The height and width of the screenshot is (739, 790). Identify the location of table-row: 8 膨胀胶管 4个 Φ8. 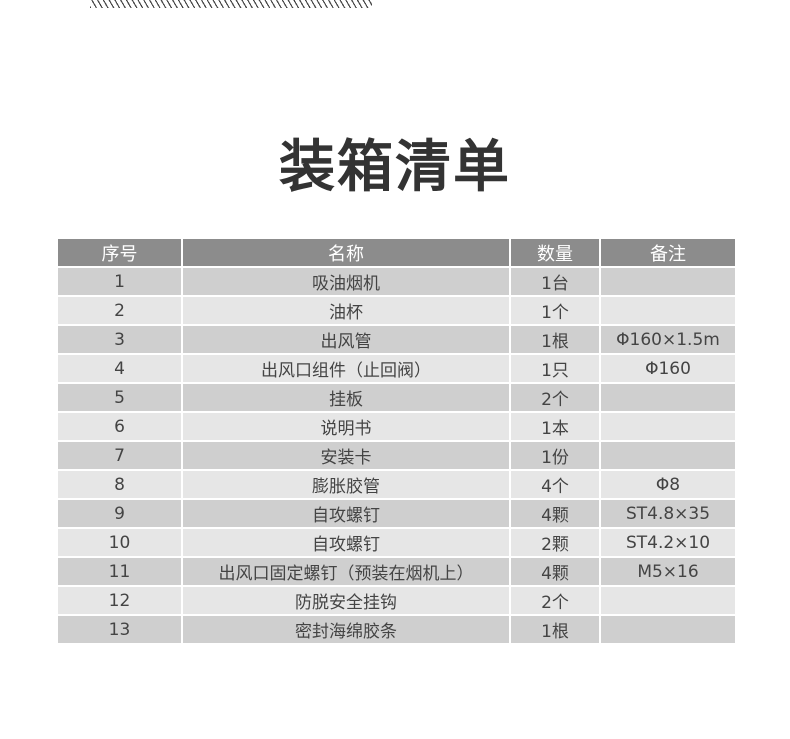
(396, 484).